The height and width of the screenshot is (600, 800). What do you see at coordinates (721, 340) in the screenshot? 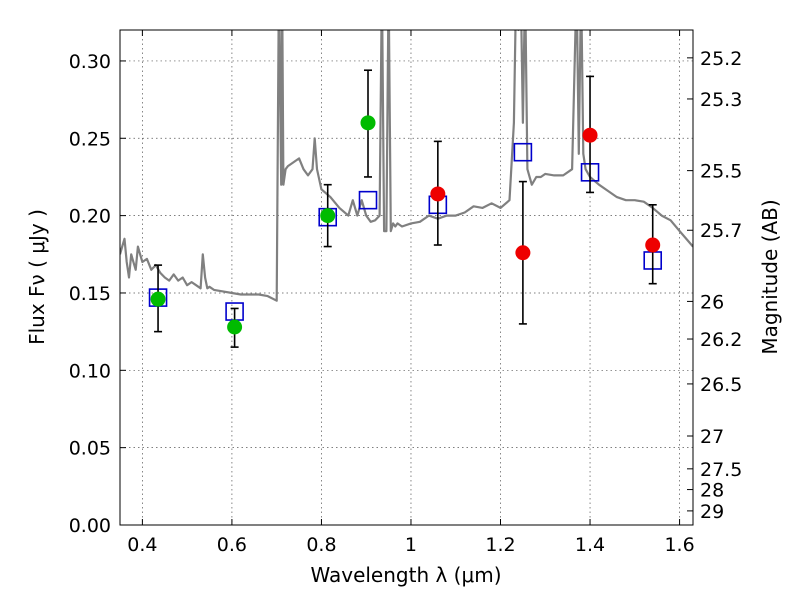
I see `right-tick-label: 26.2` at bounding box center [721, 340].